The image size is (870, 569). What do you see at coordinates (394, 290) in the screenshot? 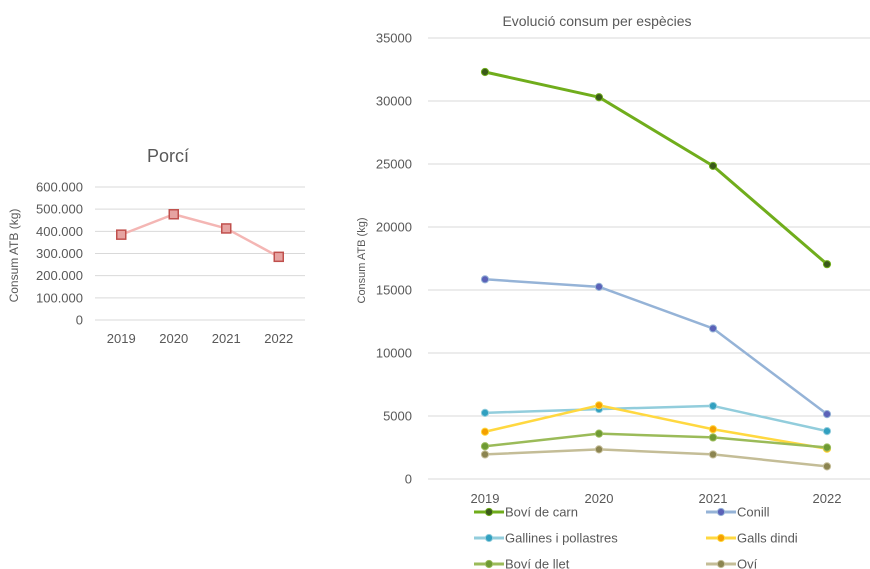
I see `species-y-tick-label: 15000` at bounding box center [394, 290].